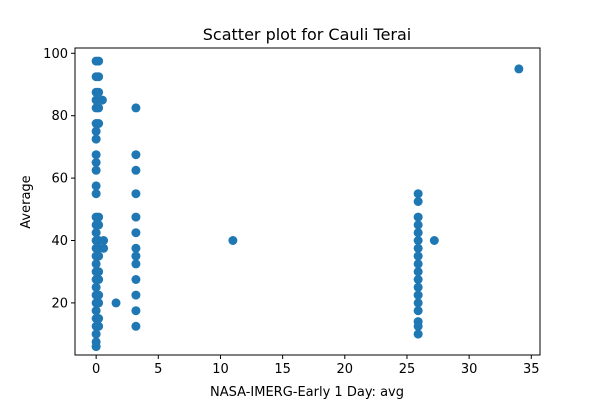  What do you see at coordinates (469, 369) in the screenshot?
I see `x-tick-label: 30` at bounding box center [469, 369].